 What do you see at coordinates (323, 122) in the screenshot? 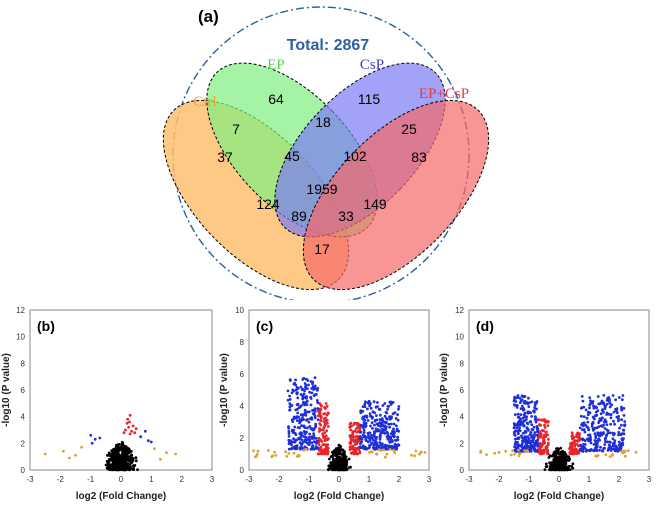
I see `venn-count-ep-csp: 18` at bounding box center [323, 122].